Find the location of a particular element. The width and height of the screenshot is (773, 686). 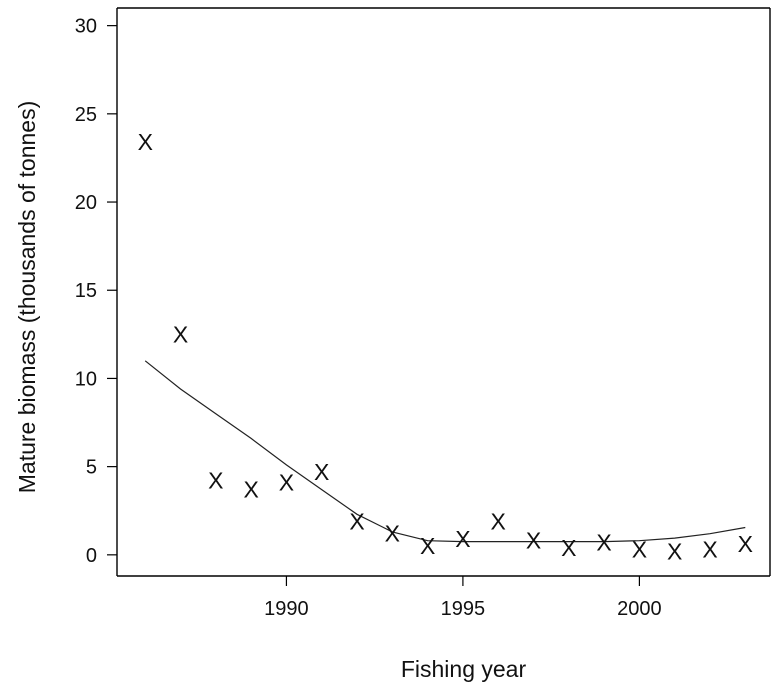

y-tick-label: 25 is located at coordinates (86, 115).